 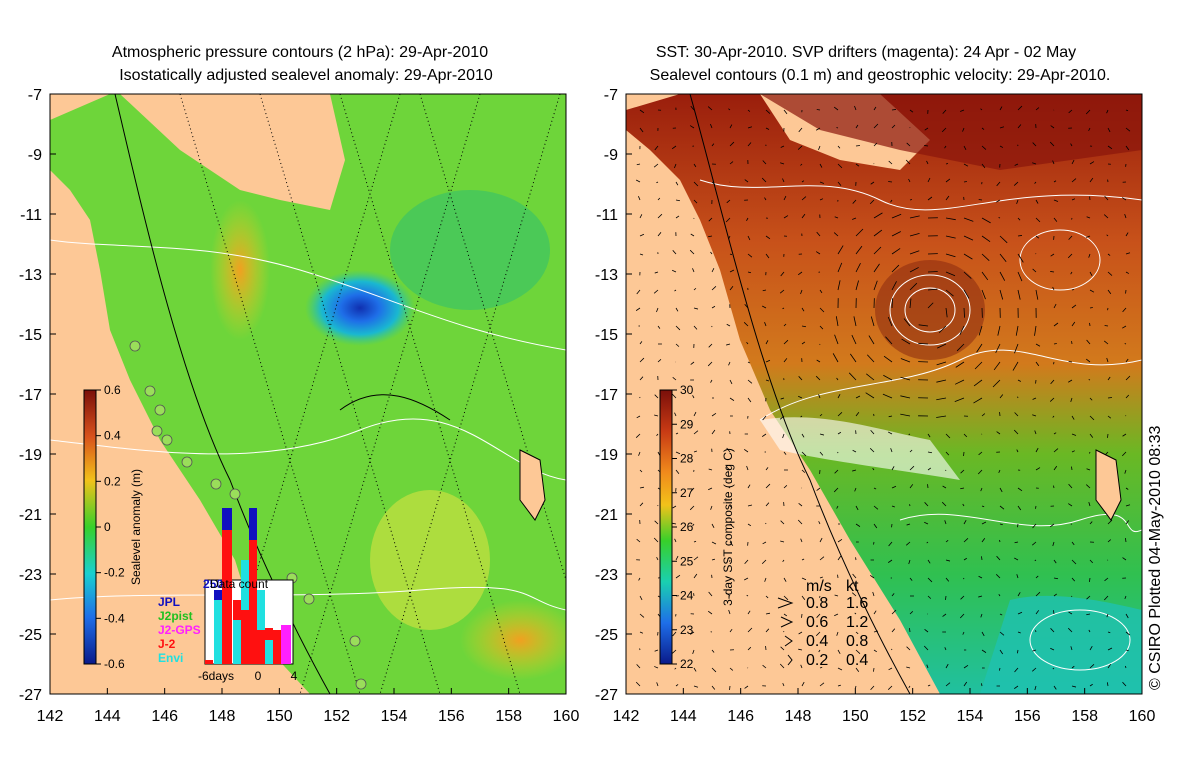 What do you see at coordinates (687, 561) in the screenshot?
I see `colorbar-tick-label: 25` at bounding box center [687, 561].